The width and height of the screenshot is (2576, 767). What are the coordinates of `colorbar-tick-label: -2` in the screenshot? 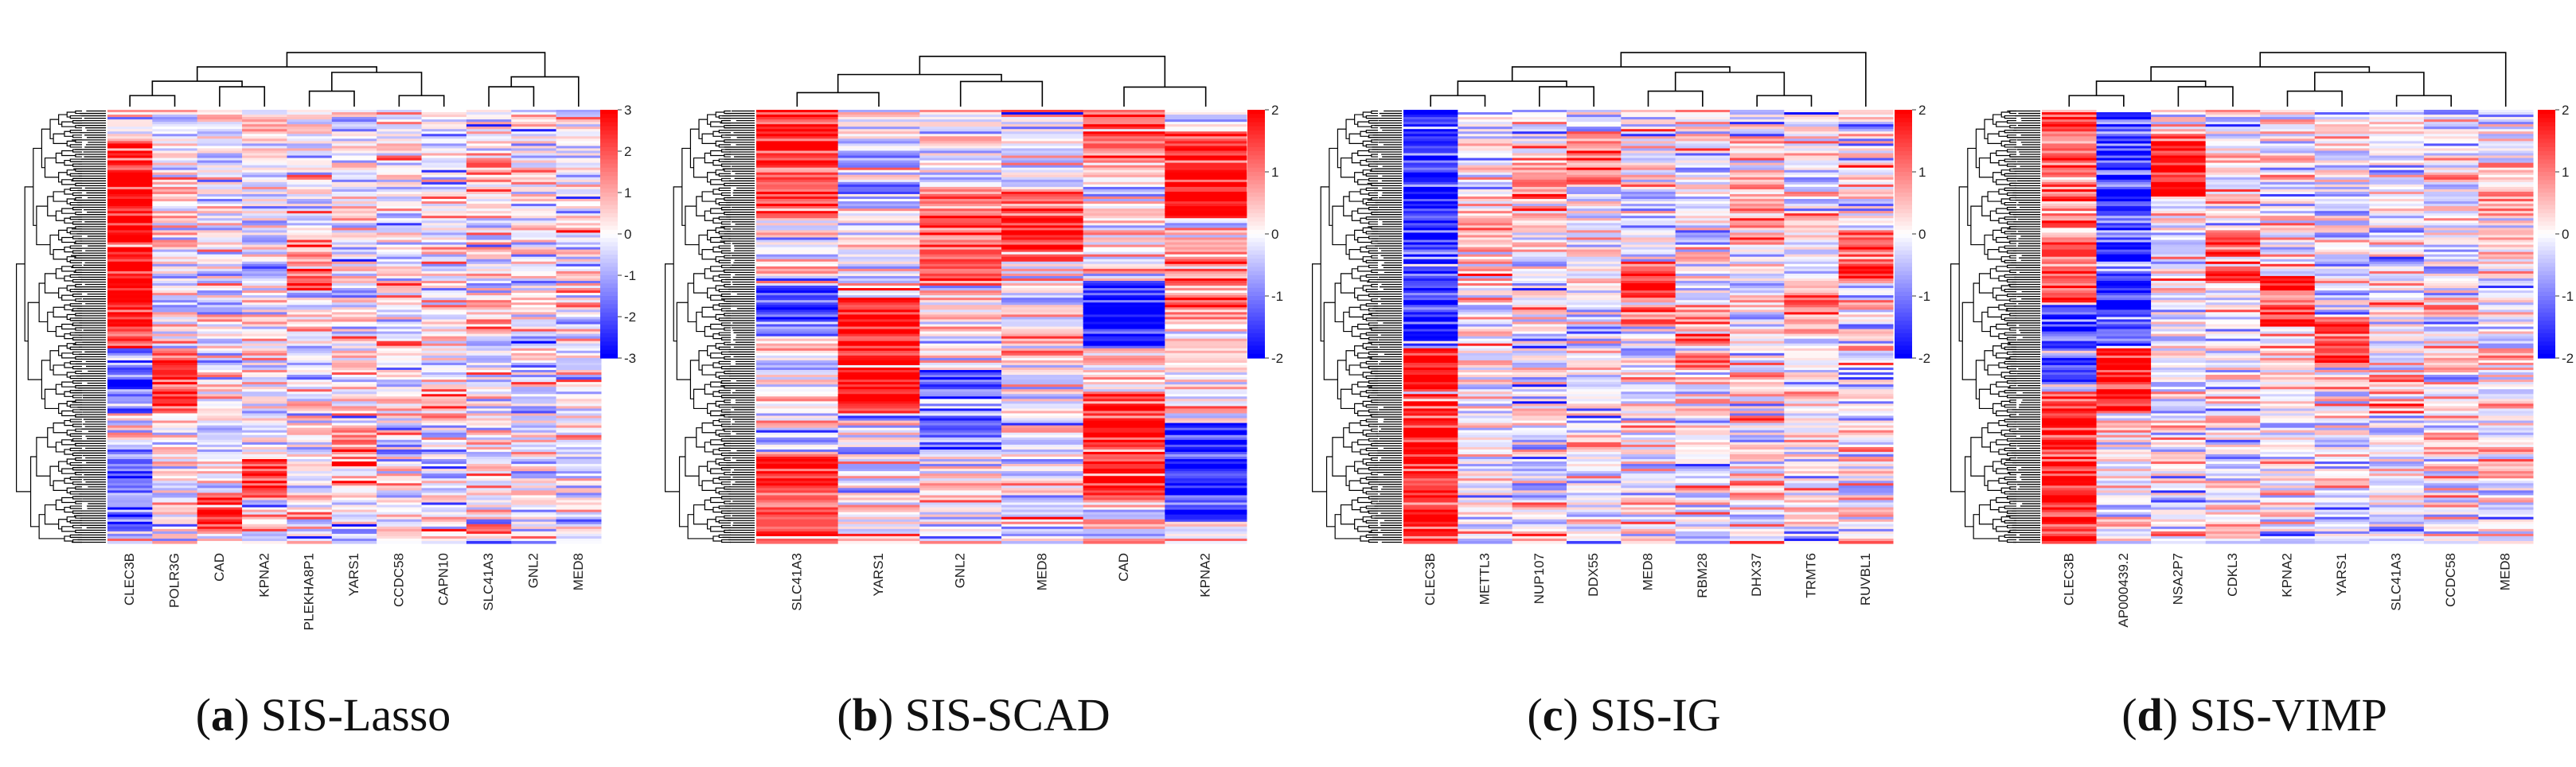 It's located at (1277, 358).